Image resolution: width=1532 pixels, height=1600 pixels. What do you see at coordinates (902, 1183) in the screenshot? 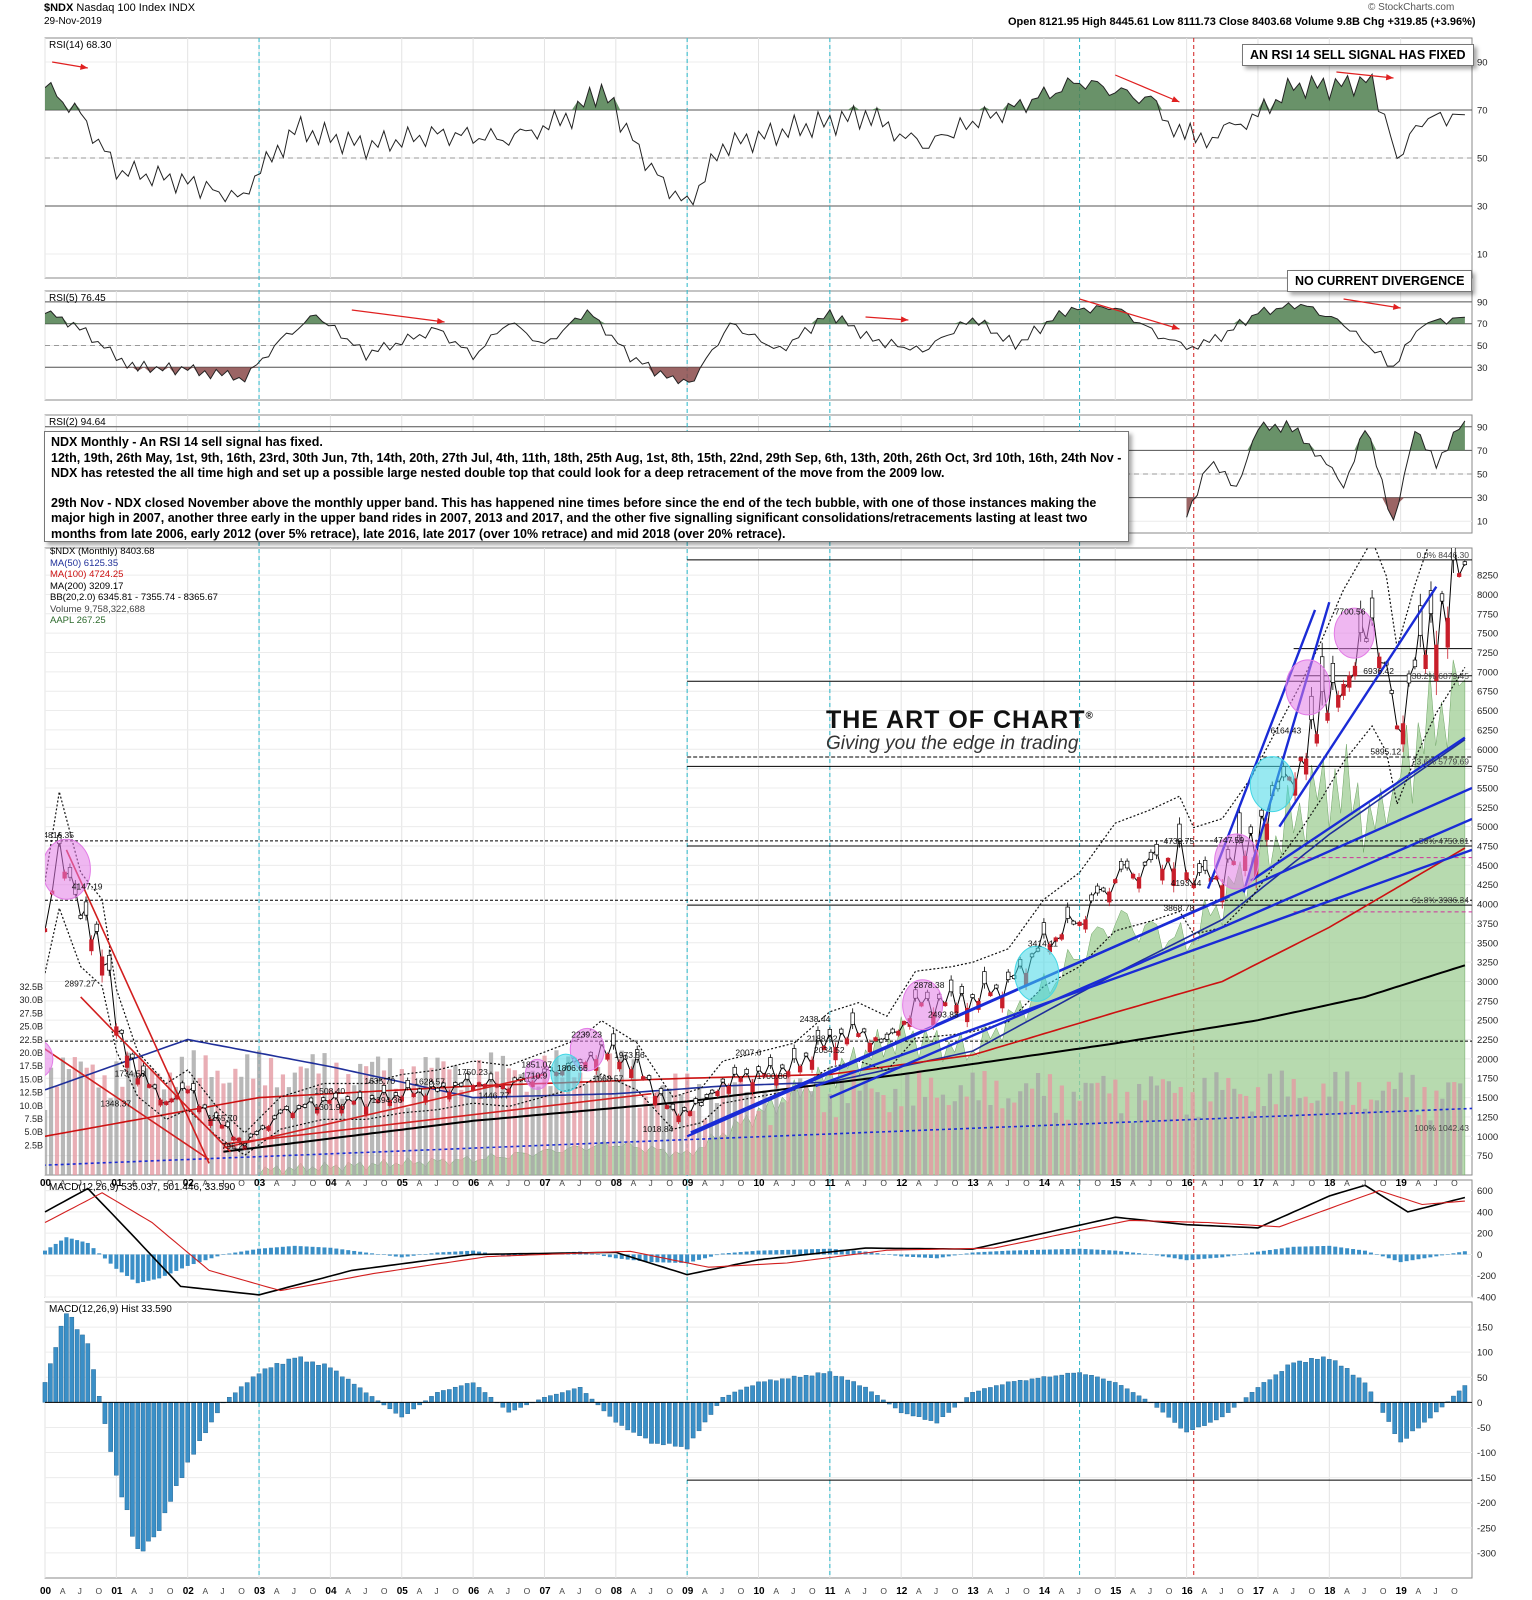
I see `x-year-label: 12` at bounding box center [902, 1183].